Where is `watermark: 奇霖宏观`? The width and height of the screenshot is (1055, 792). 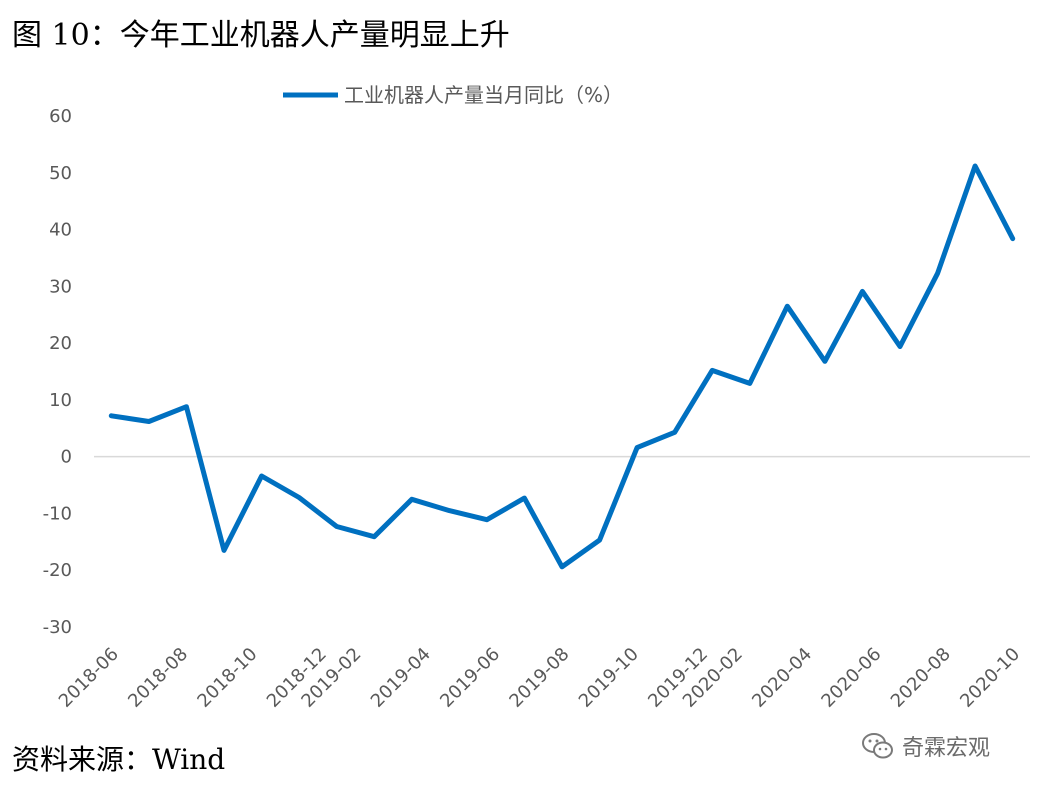
watermark: 奇霖宏观 is located at coordinates (926, 746).